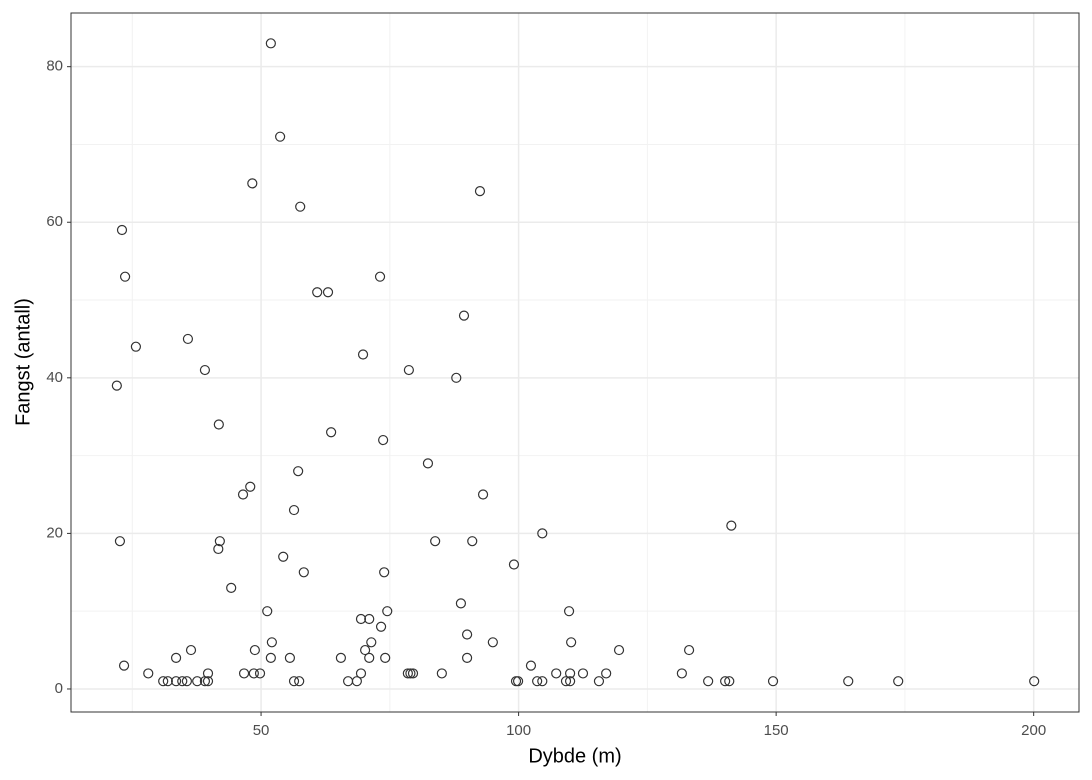  What do you see at coordinates (23, 362) in the screenshot?
I see `y-axis-title: Fangst (antall)` at bounding box center [23, 362].